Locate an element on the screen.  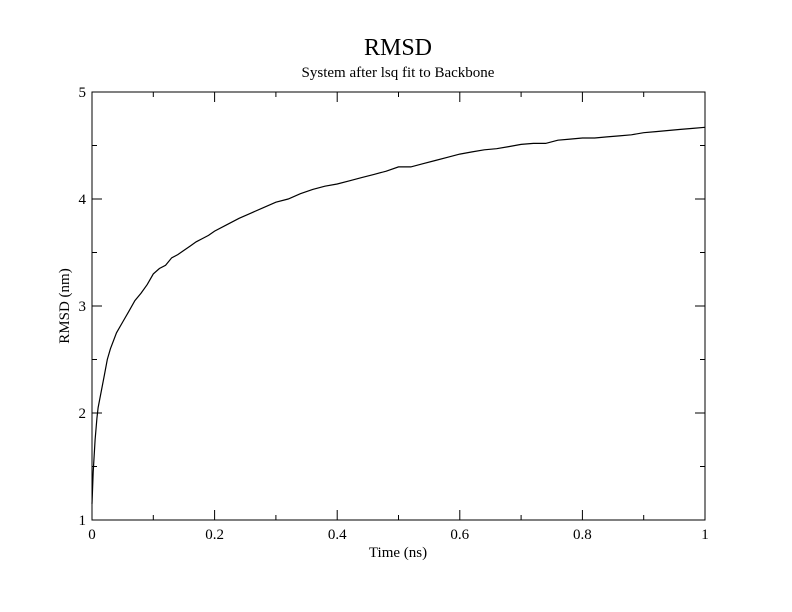
x-axis-label: Time (ns) is located at coordinates (398, 553).